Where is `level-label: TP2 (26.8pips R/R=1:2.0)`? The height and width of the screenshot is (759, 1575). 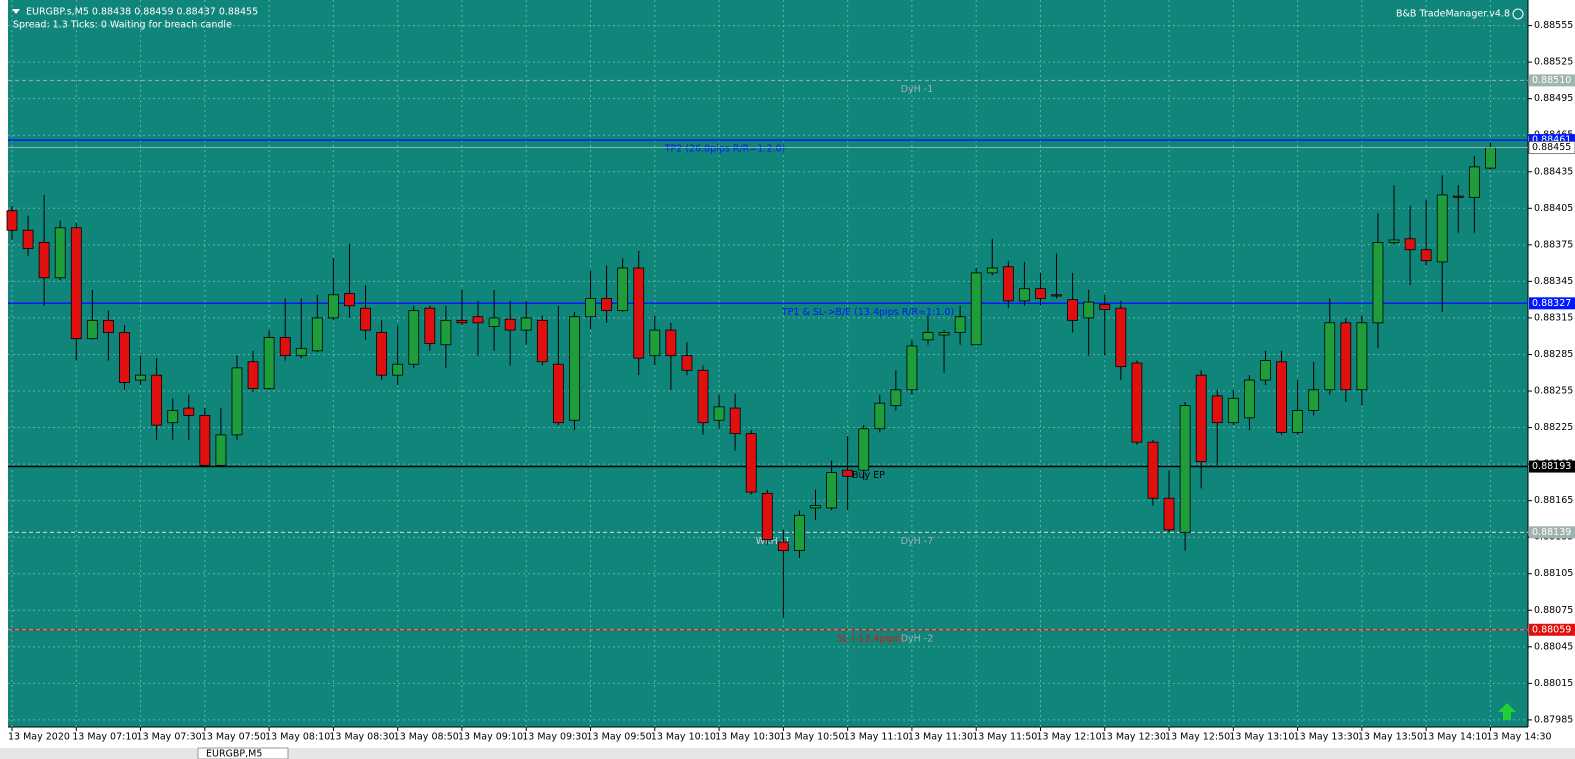 level-label: TP2 (26.8pips R/R=1:2.0) is located at coordinates (725, 149).